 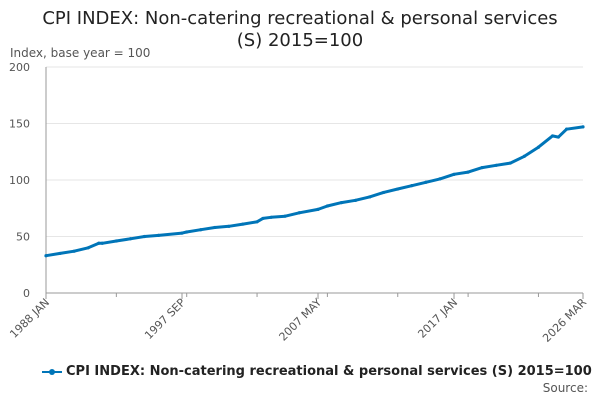 What do you see at coordinates (52, 372) in the screenshot?
I see `legend-swatch` at bounding box center [52, 372].